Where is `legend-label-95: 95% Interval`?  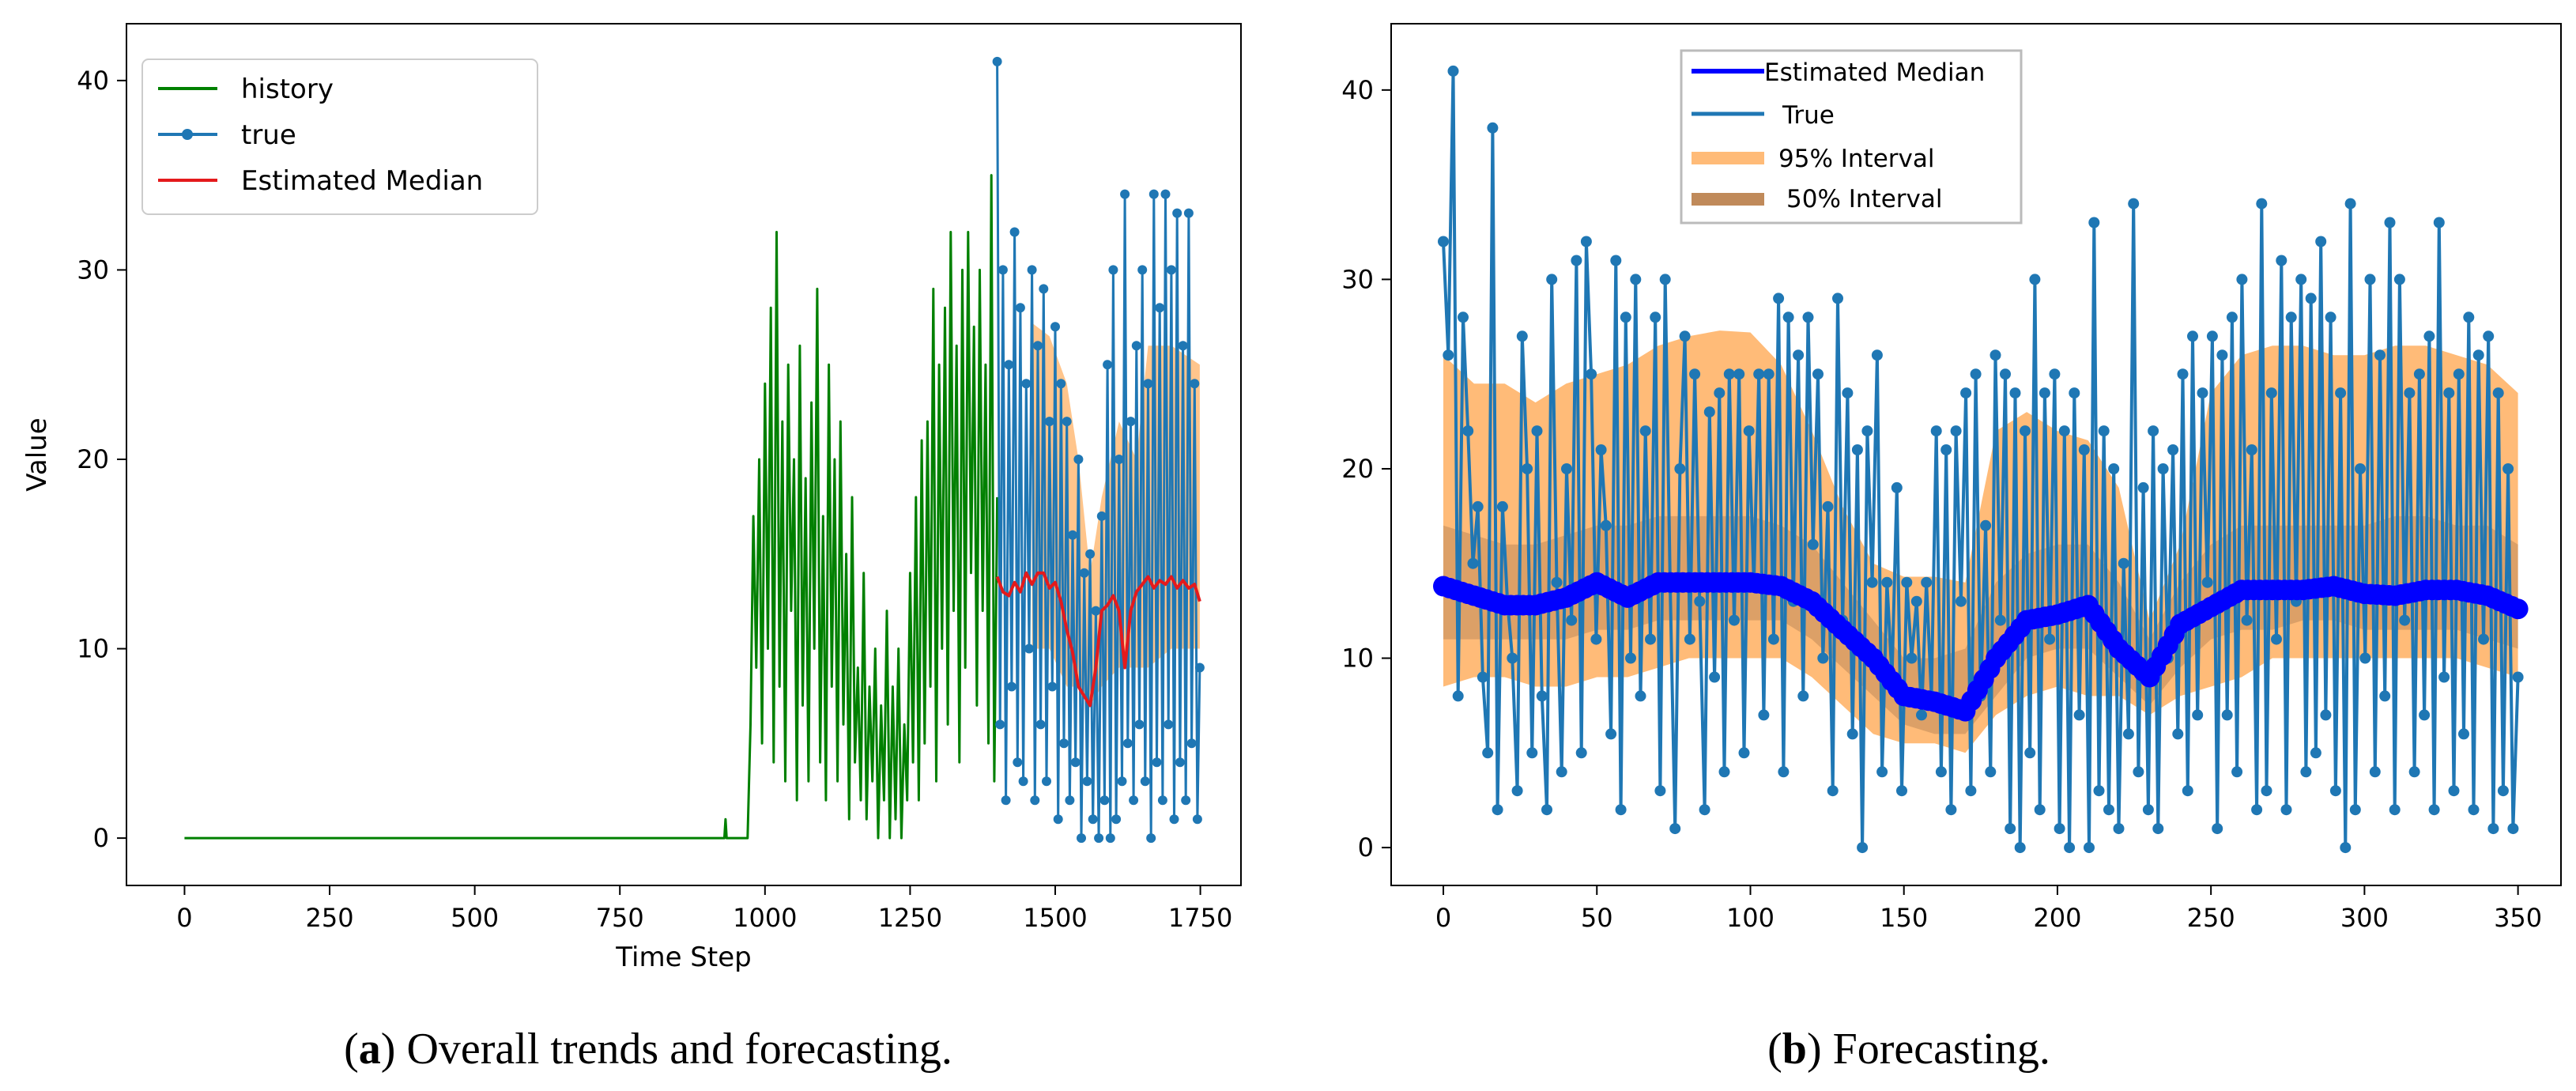
legend-label-95: 95% Interval is located at coordinates (1856, 159).